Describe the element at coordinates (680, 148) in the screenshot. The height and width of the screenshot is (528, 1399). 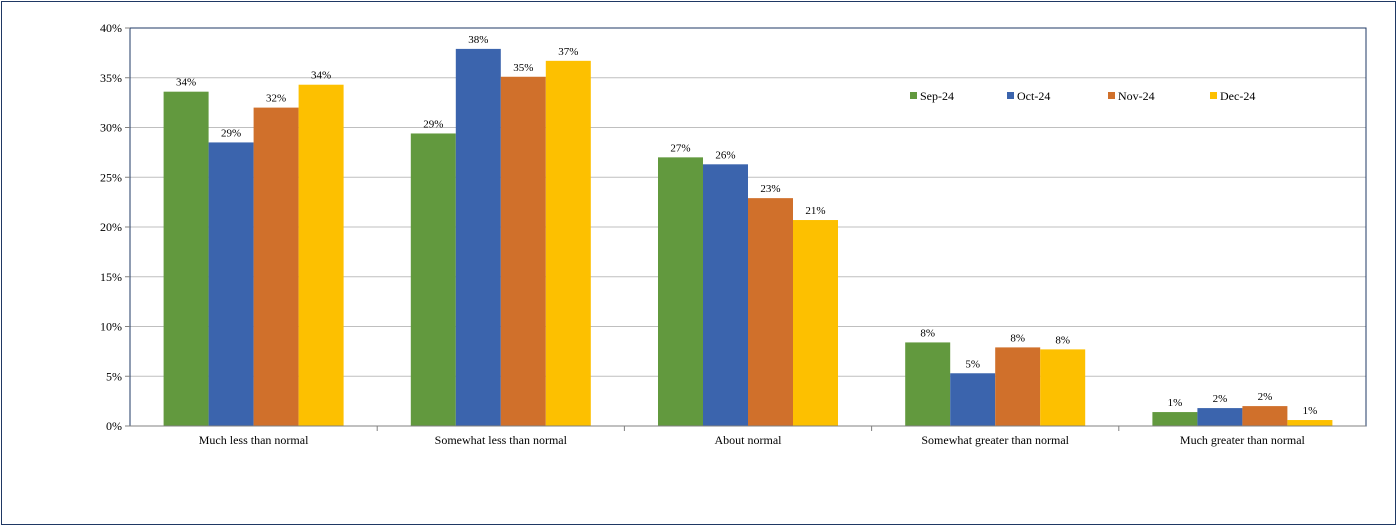
I see `data-label: 27%` at that location.